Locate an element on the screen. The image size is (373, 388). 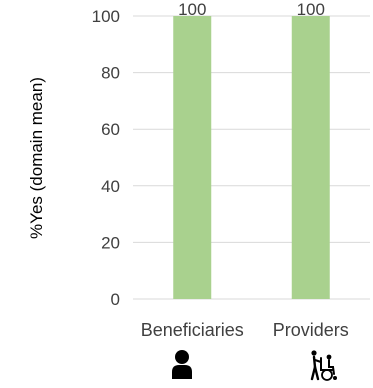
y-tick-label-40: 40 is located at coordinates (110, 186).